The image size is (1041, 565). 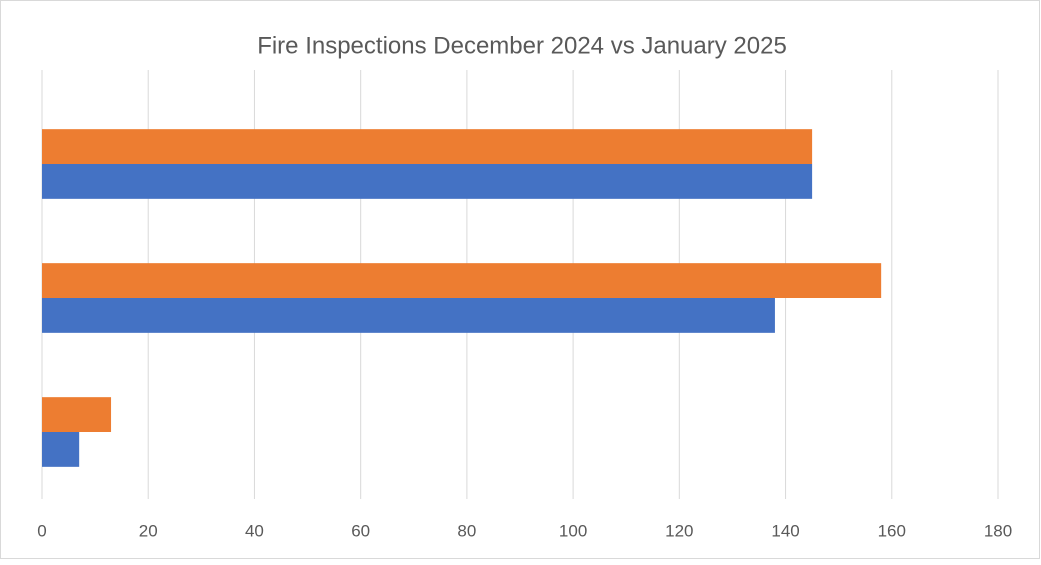 I want to click on x-tick-label: 160, so click(x=892, y=530).